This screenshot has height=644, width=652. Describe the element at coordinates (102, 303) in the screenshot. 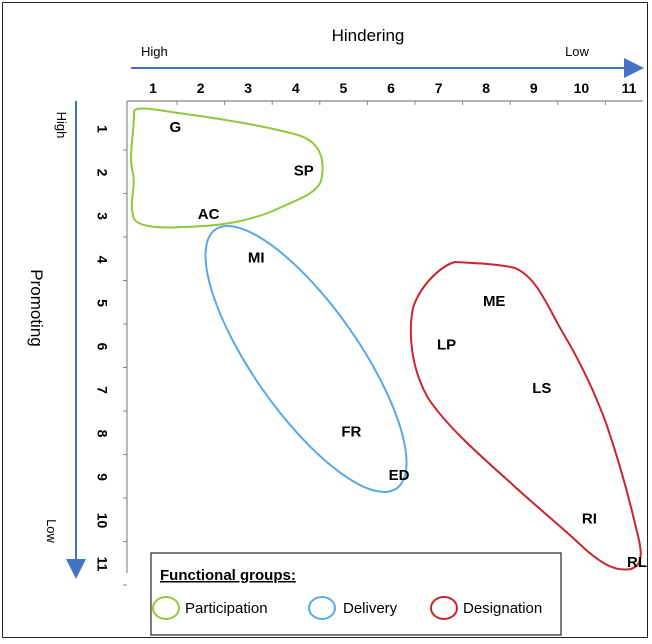

I see `y-tick-label: 5` at that location.